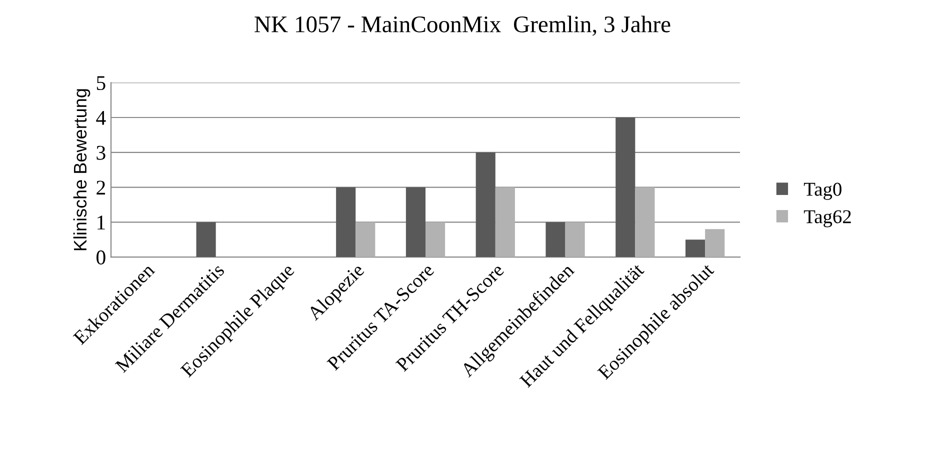 This screenshot has height=459, width=925. Describe the element at coordinates (100, 187) in the screenshot. I see `y-tick-label: 2` at that location.